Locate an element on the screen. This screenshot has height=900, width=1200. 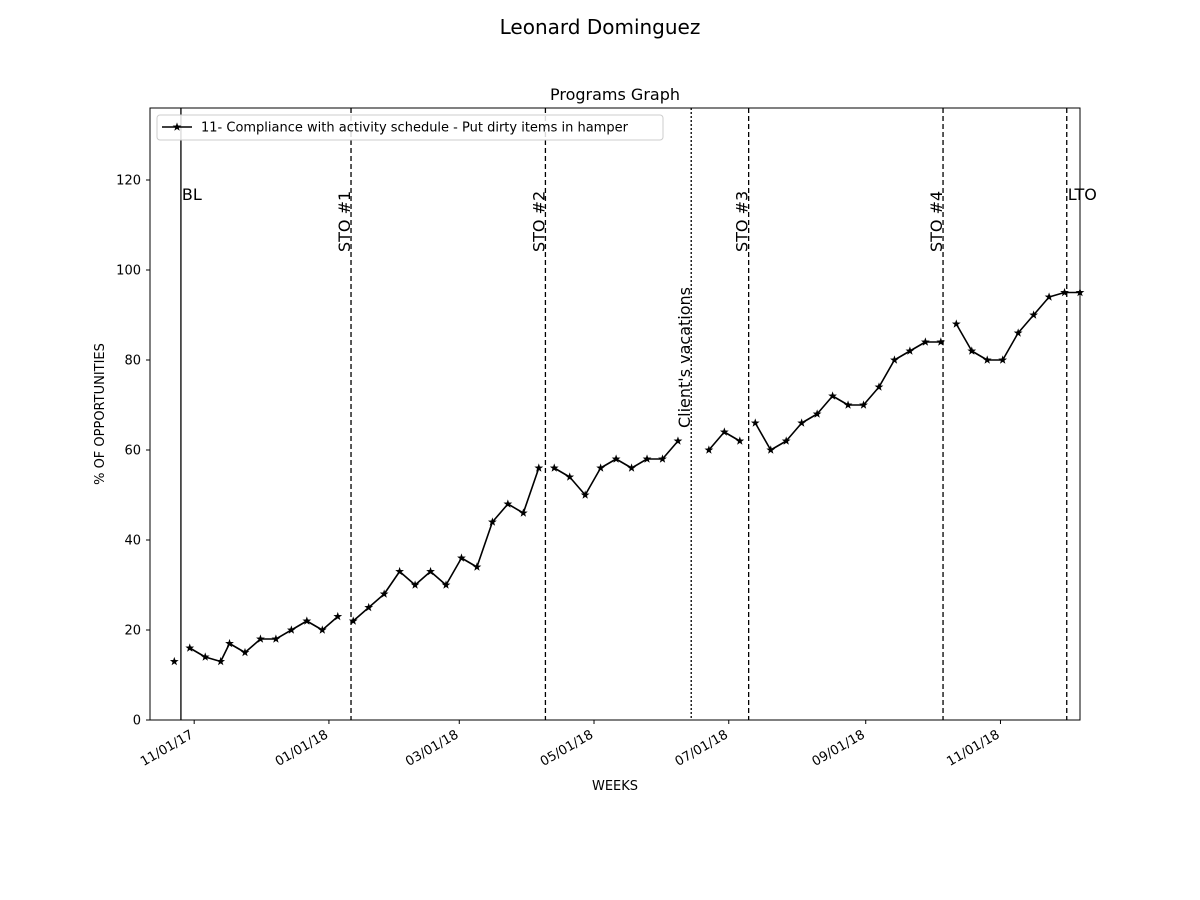
phase-label: STO #2 is located at coordinates (538, 221).